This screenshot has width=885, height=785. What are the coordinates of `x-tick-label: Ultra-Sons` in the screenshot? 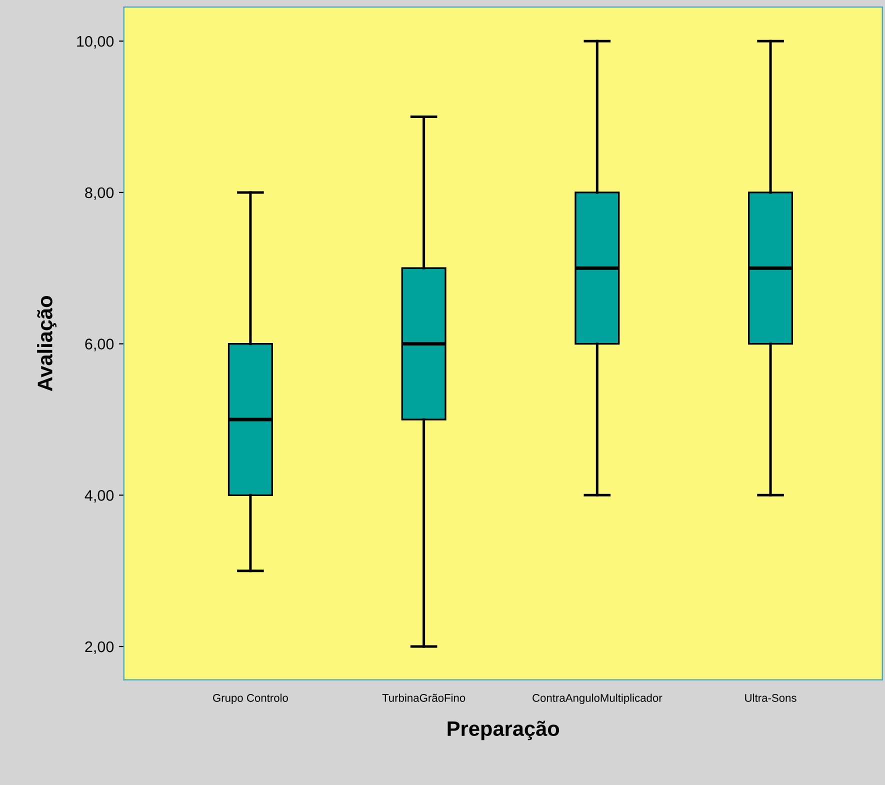 It's located at (770, 698).